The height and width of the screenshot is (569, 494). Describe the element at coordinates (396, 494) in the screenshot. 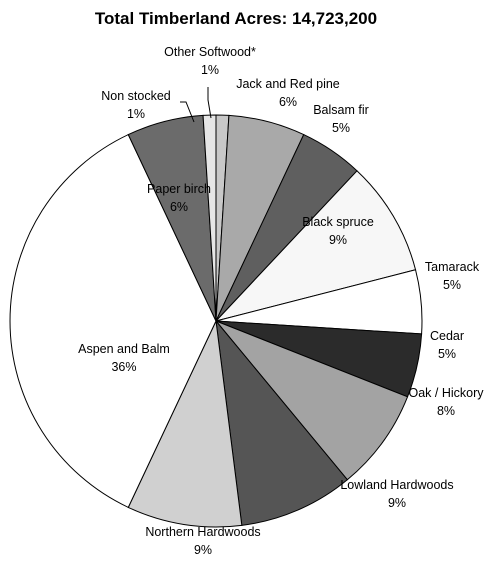

I see `label-lowland-hardwoods: Lowland Hardwoods 9%` at that location.